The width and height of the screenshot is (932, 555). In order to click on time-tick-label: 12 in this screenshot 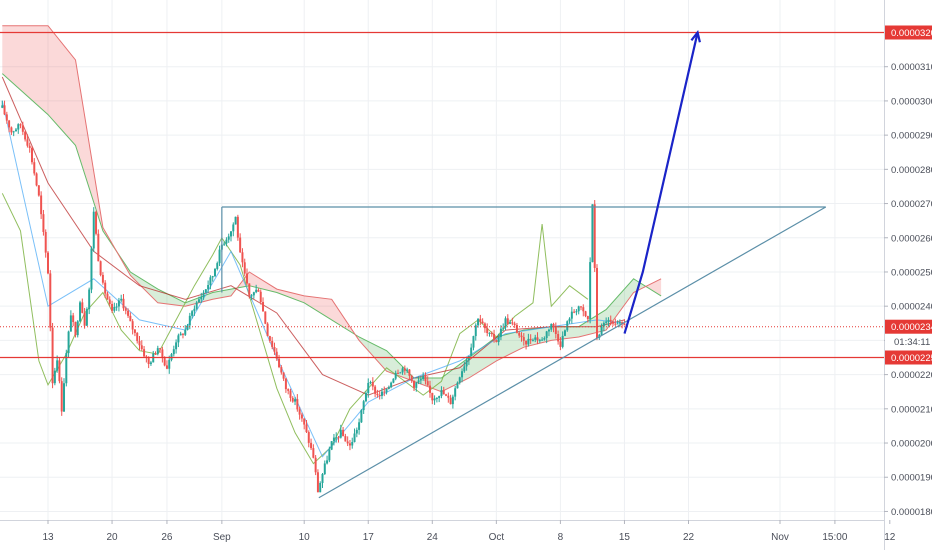, I will do `click(890, 537)`.